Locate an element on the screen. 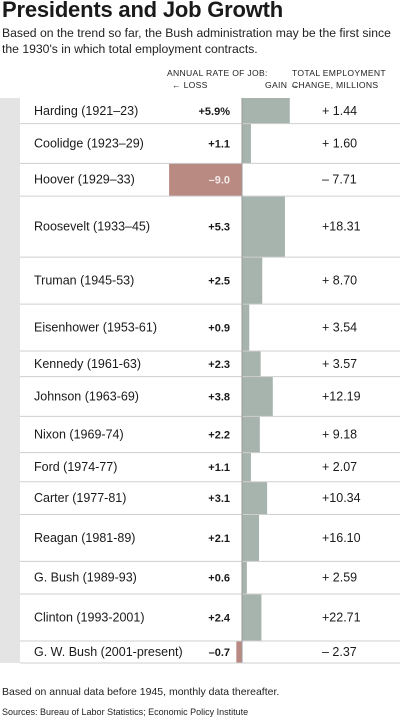 This screenshot has width=400, height=723. total-change-label: +12.19 is located at coordinates (341, 396).